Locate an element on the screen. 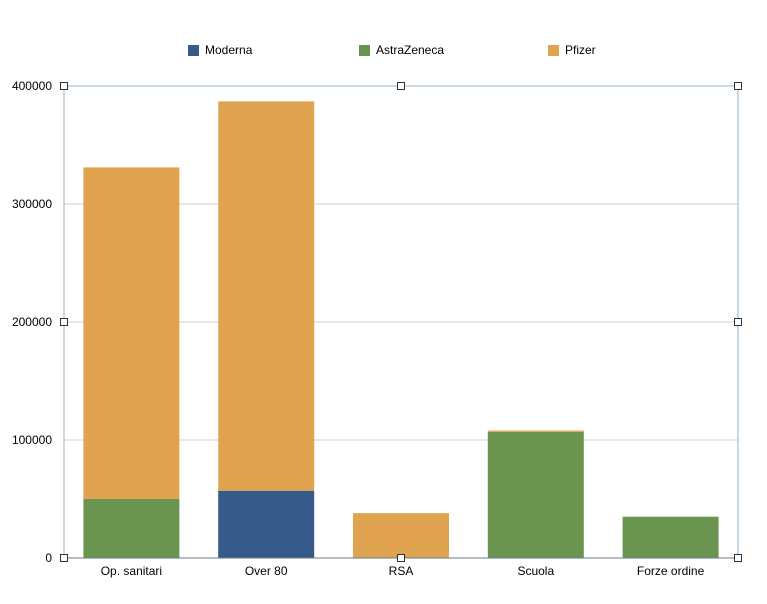  y-tick-label: 400000 is located at coordinates (32, 86).